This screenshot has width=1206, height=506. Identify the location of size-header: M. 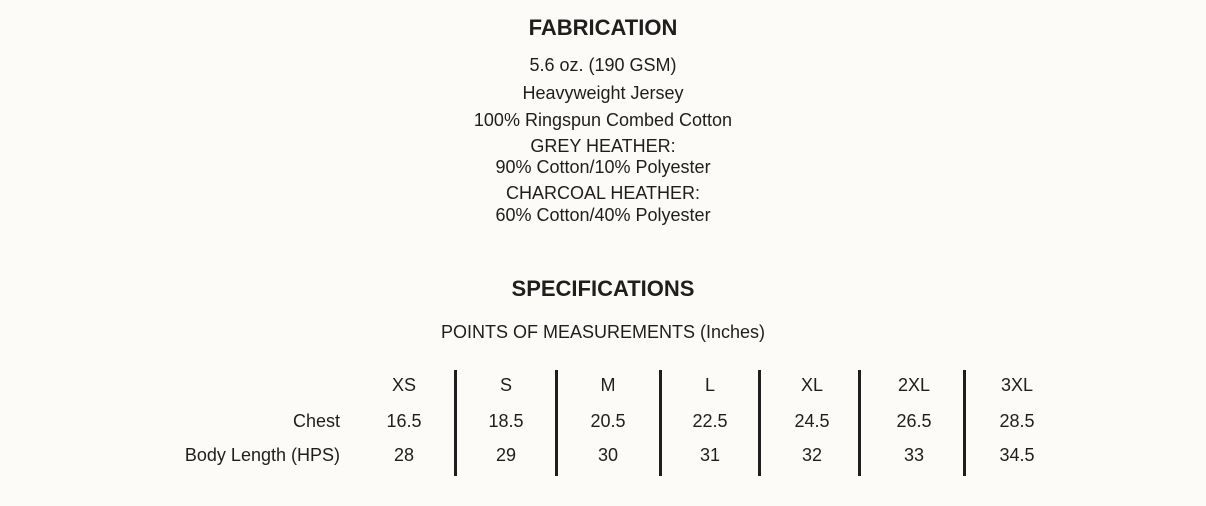
(608, 385).